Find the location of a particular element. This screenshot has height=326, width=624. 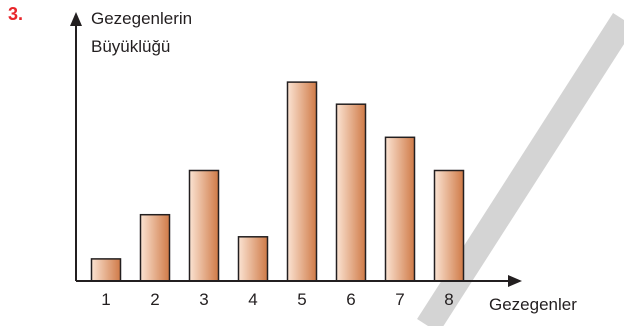

x-tick-labels: 1 2 3 4 5 6 7 8 is located at coordinates (277, 299).